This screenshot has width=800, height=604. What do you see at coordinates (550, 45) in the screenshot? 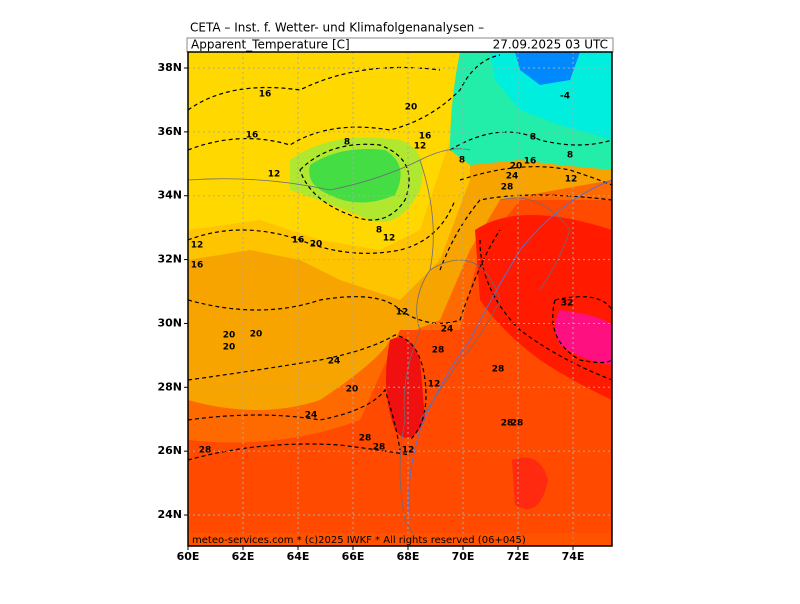
I see `time-label: 27.09.2025 03 UTC` at bounding box center [550, 45].